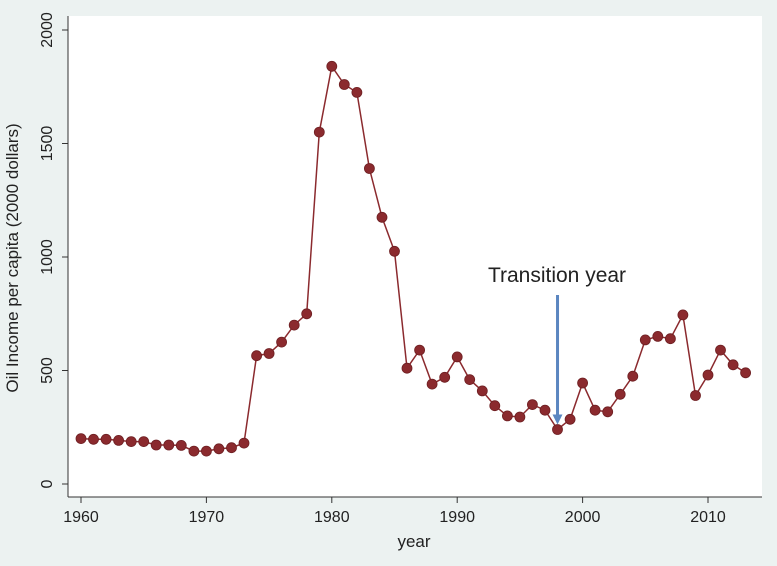 This screenshot has width=777, height=566. Describe the element at coordinates (47, 30) in the screenshot. I see `y-tick-label: 2000` at that location.